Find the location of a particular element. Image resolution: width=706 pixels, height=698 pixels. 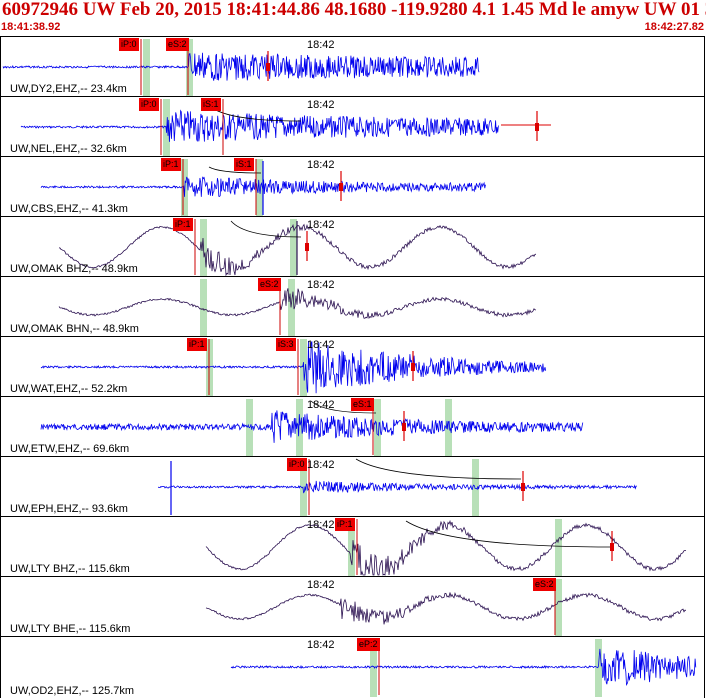

station-label: UW,ETW,EHZ,-- 69.6km is located at coordinates (70, 449).